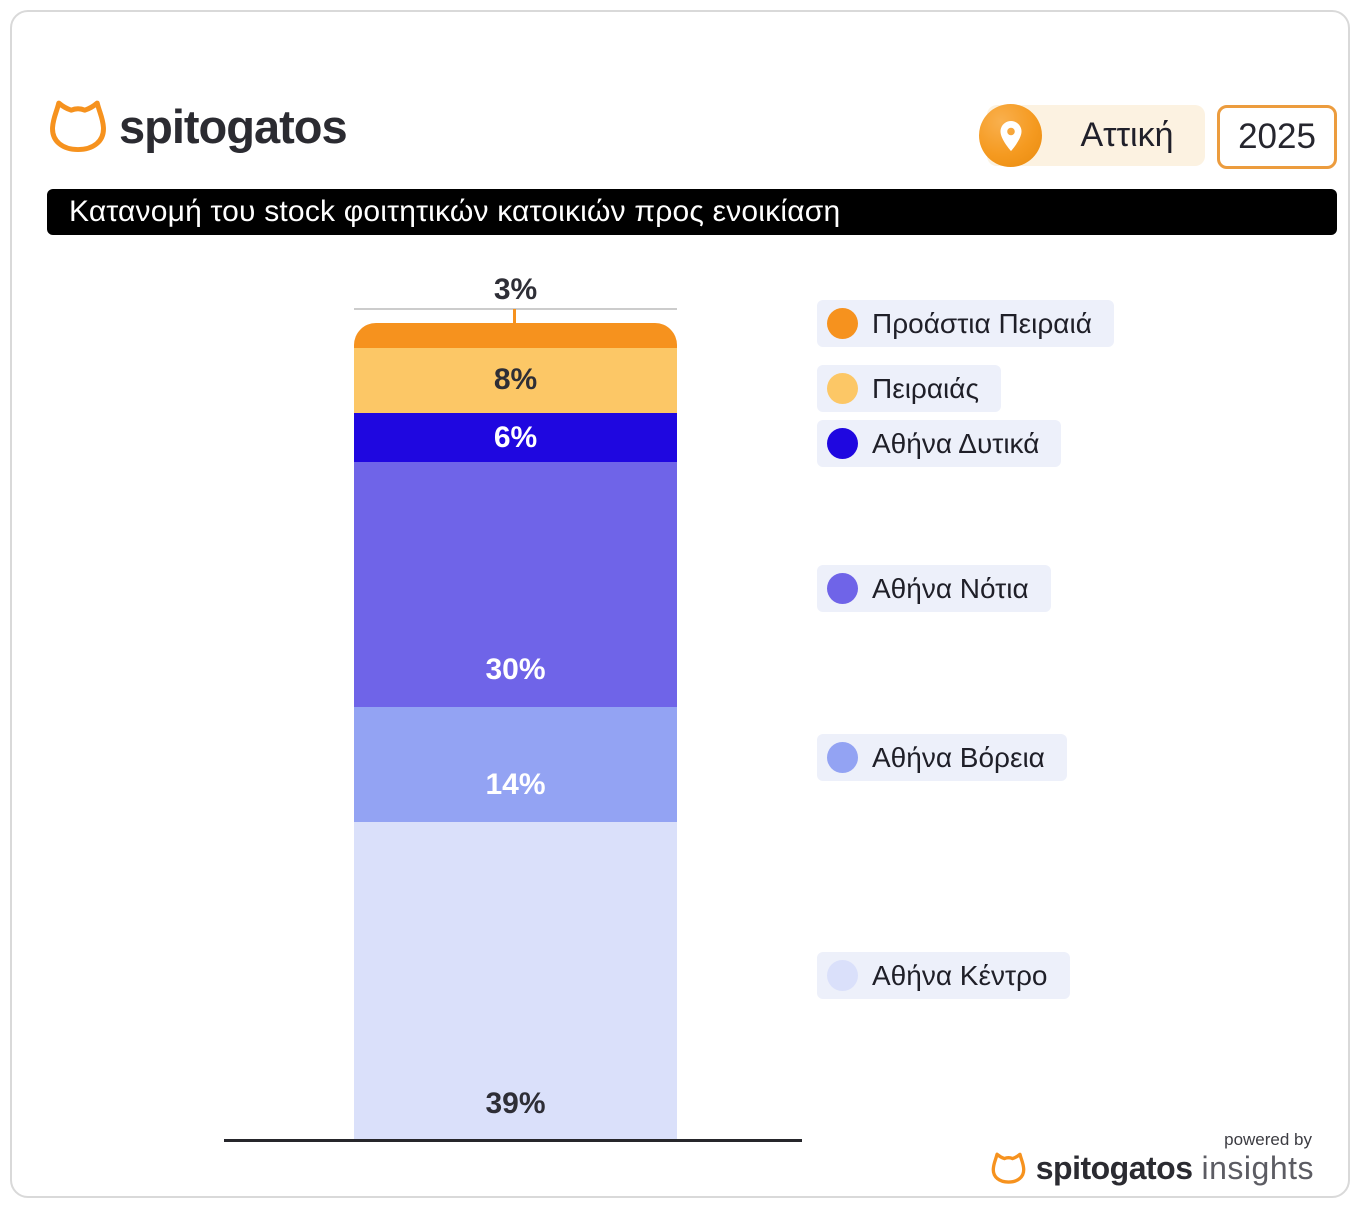  I want to click on bar-segment-label-6: 39%, so click(515, 1103).